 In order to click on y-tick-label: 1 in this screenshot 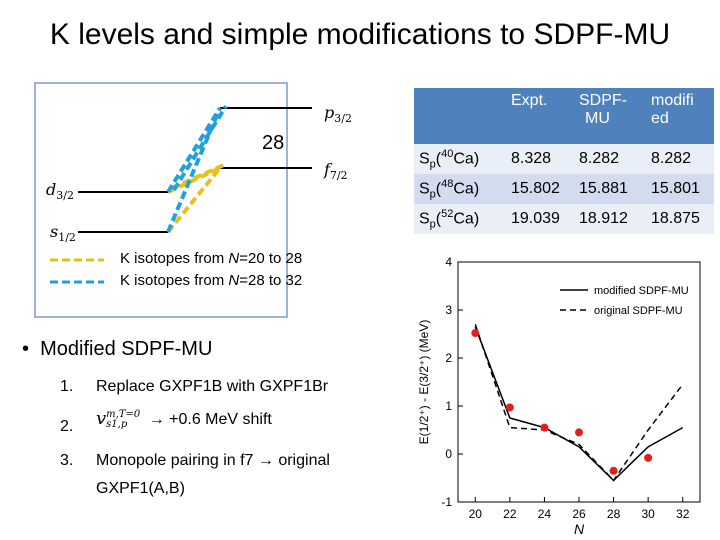, I will do `click(448, 406)`.